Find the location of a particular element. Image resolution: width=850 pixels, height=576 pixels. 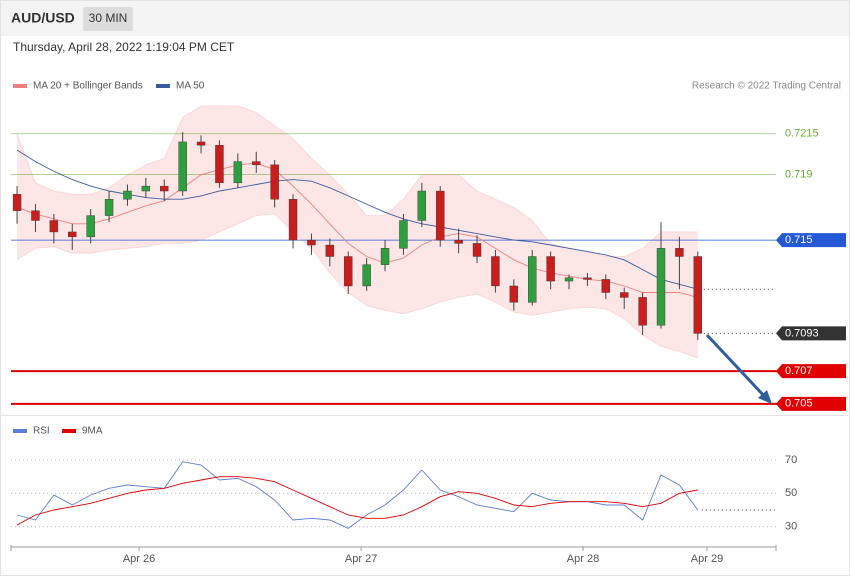

level-label: 0.705 is located at coordinates (799, 404).